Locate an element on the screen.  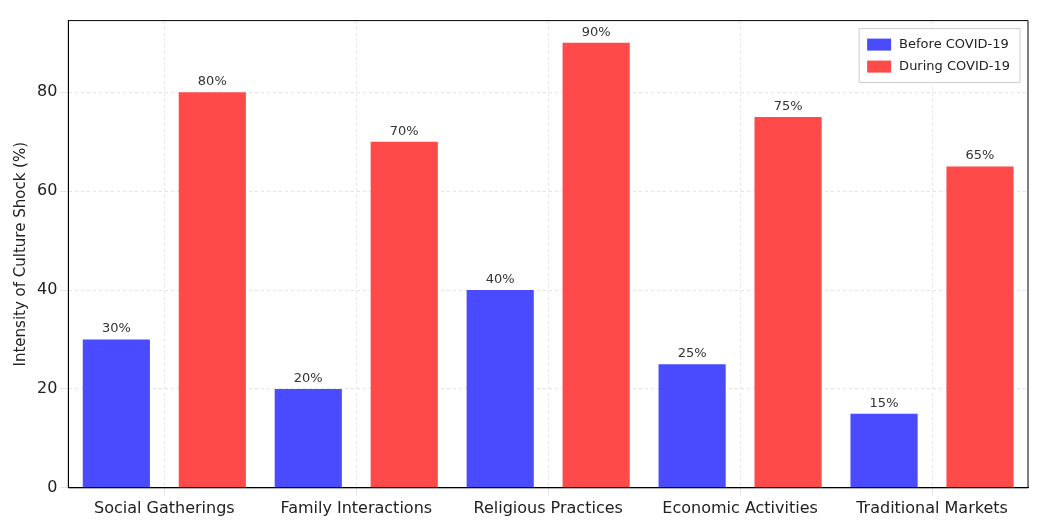
x-tick-label: Traditional Markets is located at coordinates (931, 507).